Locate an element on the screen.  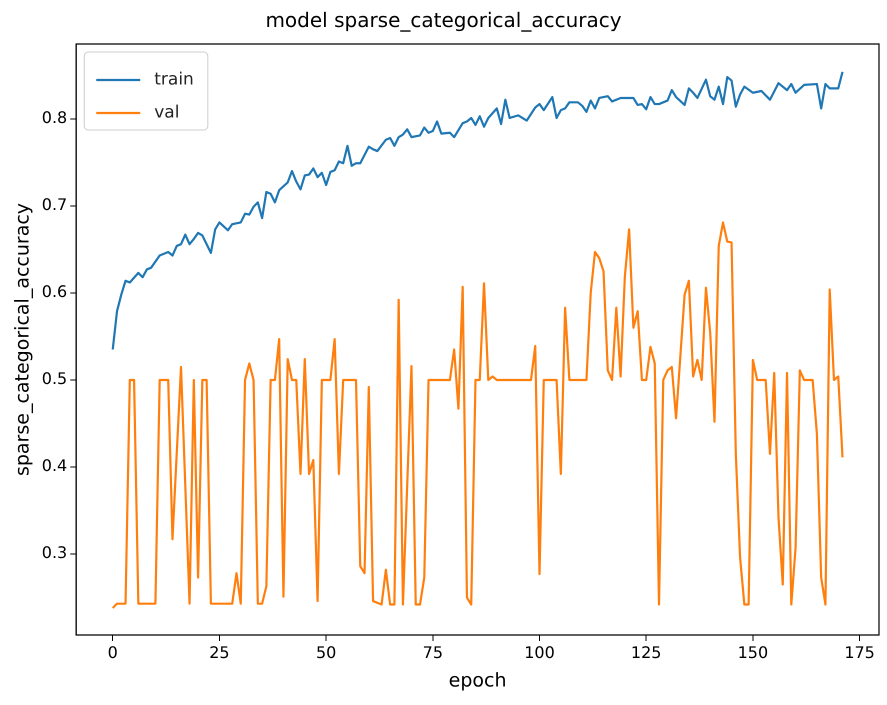
x-tick-label: 50 is located at coordinates (326, 652).